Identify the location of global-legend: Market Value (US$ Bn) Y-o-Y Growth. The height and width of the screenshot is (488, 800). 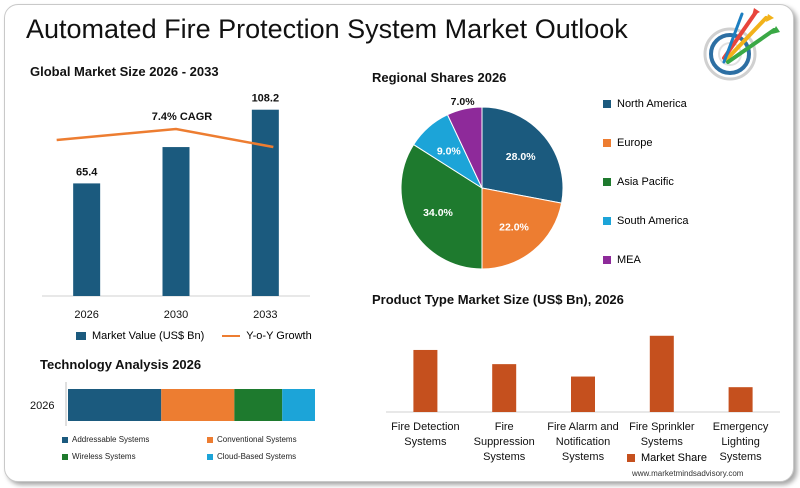
(194, 336).